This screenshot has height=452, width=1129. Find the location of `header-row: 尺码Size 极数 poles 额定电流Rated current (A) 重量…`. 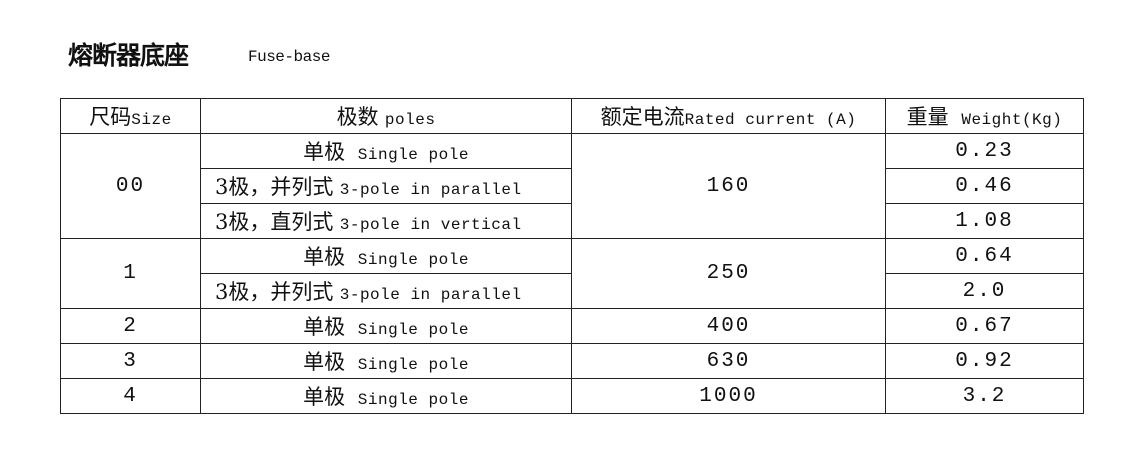

header-row: 尺码Size 极数 poles 额定电流Rated current (A) 重量… is located at coordinates (572, 116).